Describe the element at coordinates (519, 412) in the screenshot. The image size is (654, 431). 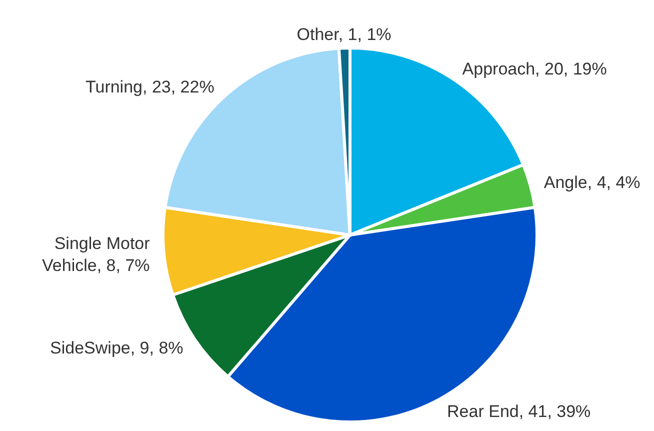
I see `slice-label: Rear End, 41, 39%` at that location.